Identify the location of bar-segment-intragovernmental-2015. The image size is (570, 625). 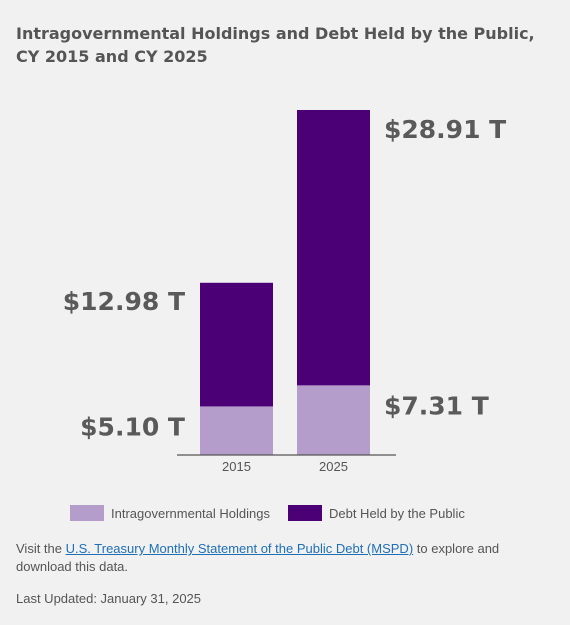
(236, 430).